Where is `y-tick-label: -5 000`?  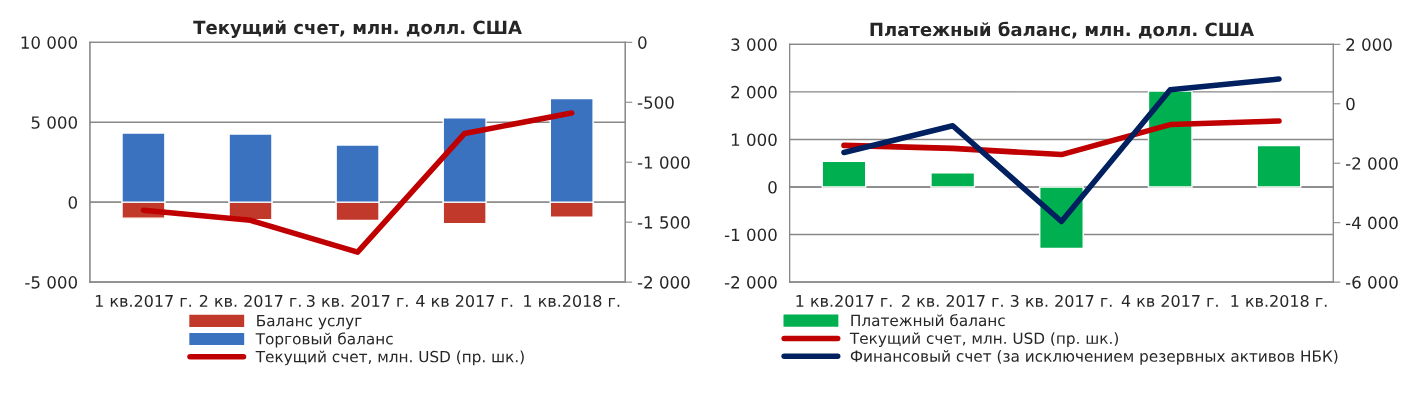 y-tick-label: -5 000 is located at coordinates (51, 282).